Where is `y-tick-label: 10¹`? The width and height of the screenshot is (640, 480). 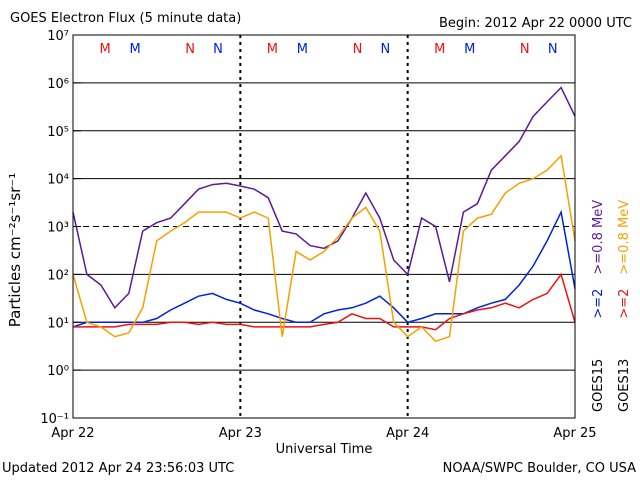
y-tick-label: 10¹ is located at coordinates (58, 323).